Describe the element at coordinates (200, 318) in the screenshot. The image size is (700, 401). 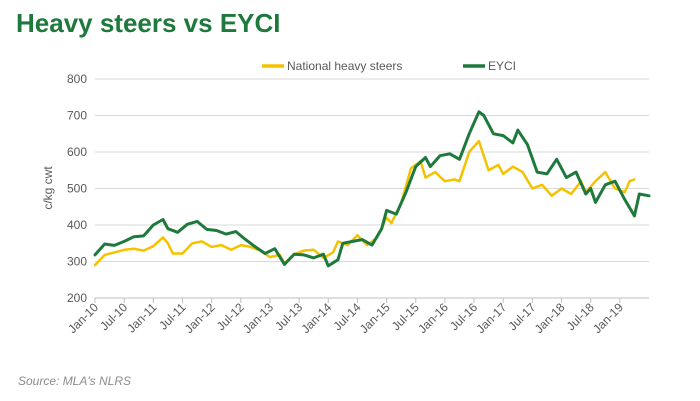
I see `x-tick-label: Jan-12` at that location.